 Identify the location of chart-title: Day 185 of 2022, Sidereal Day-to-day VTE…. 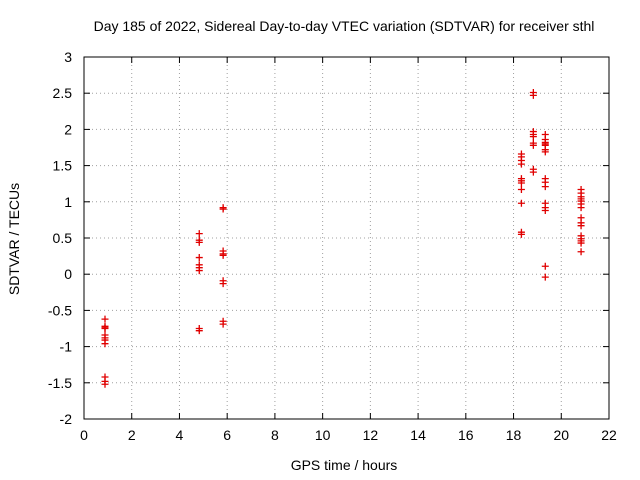
(344, 26).